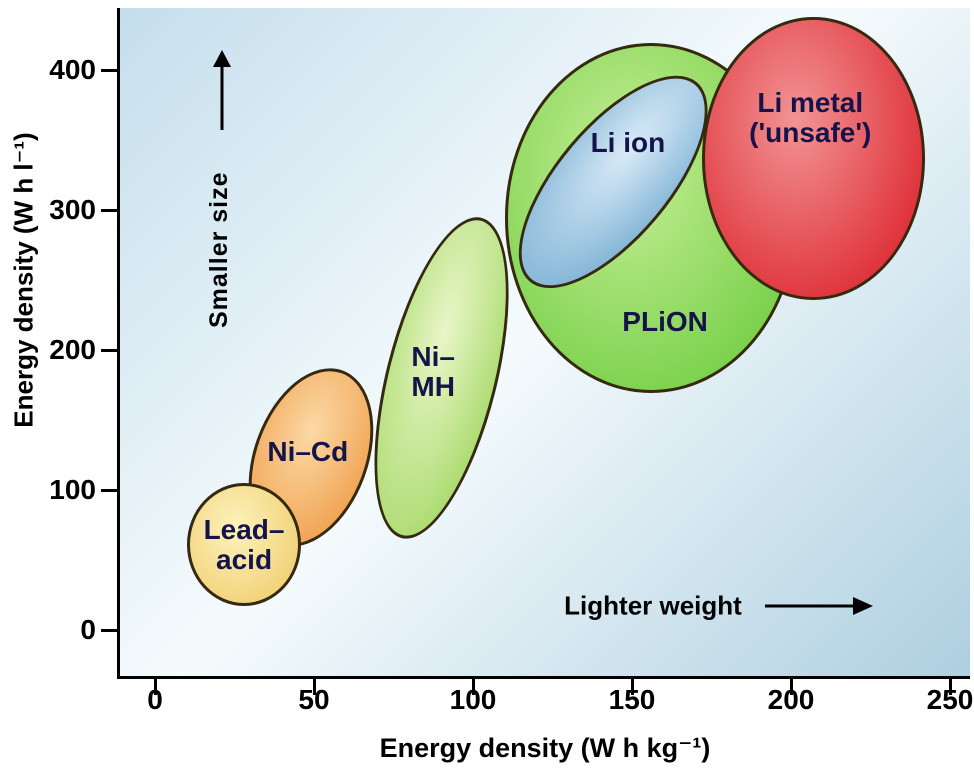 Image resolution: width=974 pixels, height=775 pixels. Describe the element at coordinates (219, 249) in the screenshot. I see `smaller-size-label: Smaller size` at that location.